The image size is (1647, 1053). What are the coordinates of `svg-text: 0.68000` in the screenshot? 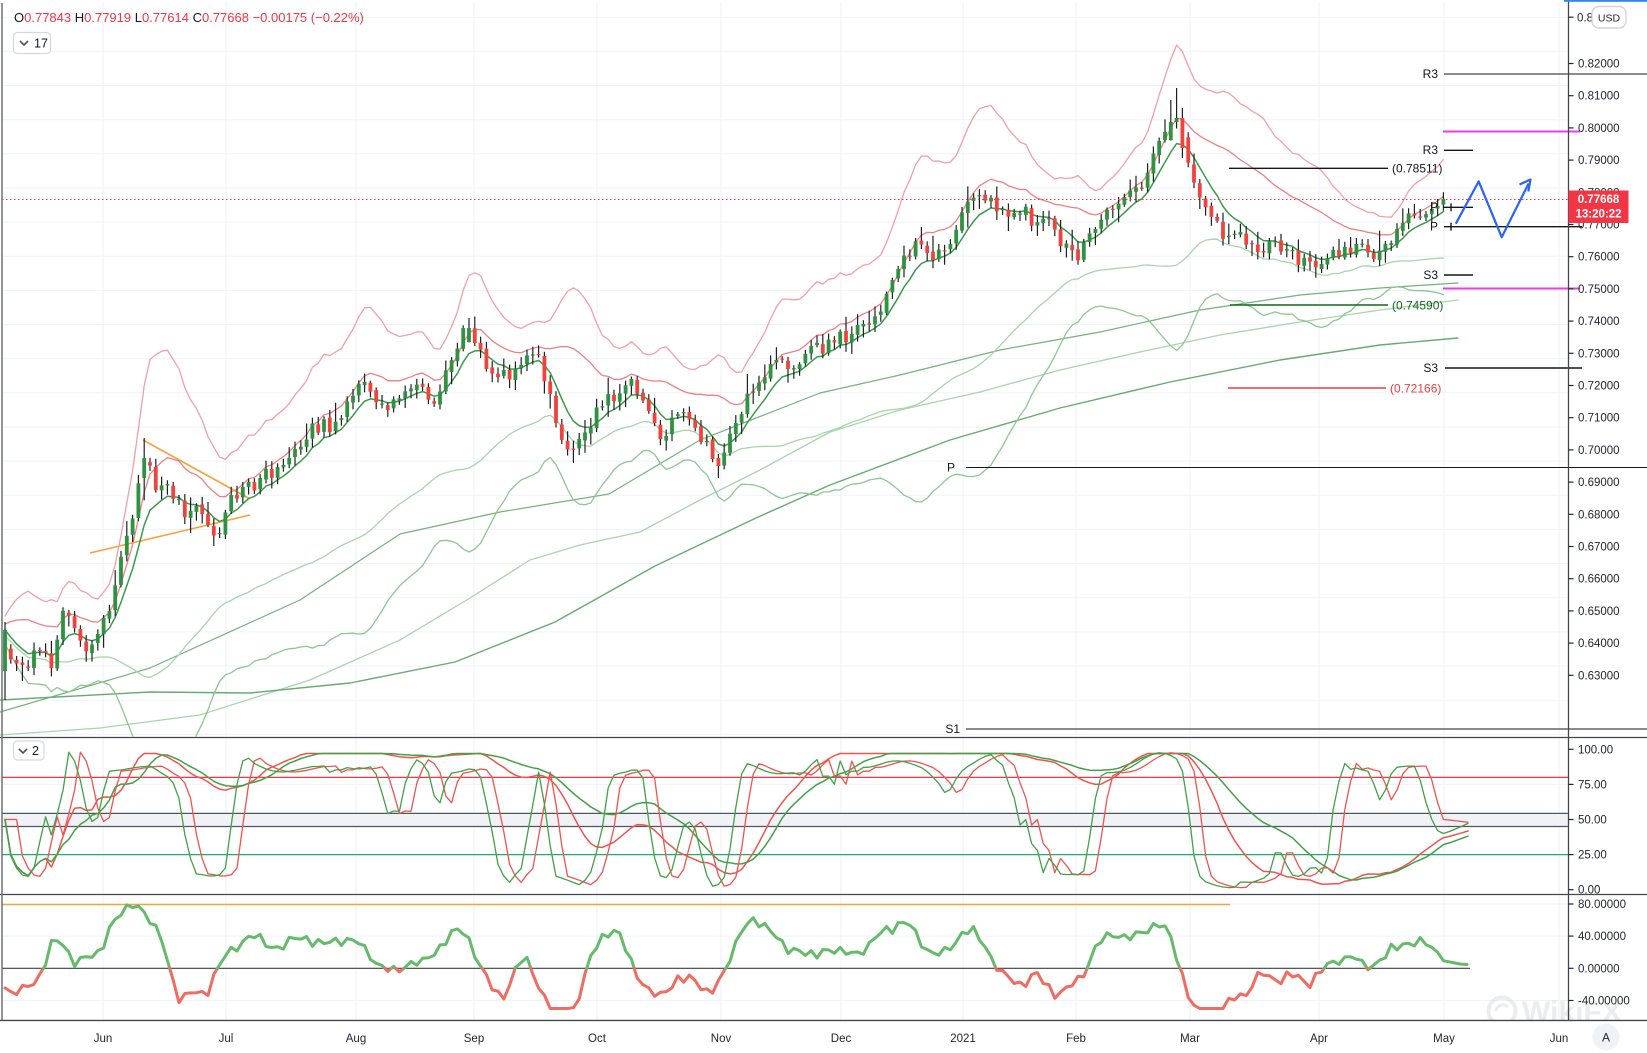 It's located at (1599, 515).